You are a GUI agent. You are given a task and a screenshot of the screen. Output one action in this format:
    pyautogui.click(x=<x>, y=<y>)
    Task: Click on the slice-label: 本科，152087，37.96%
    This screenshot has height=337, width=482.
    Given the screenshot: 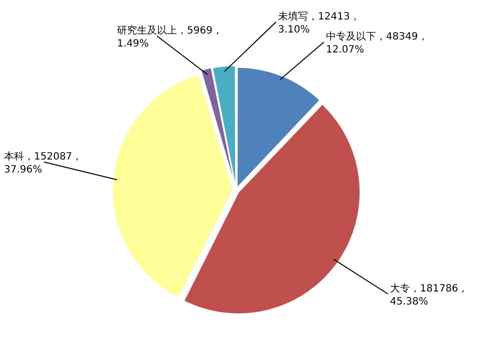 What is the action you would take?
    pyautogui.click(x=43, y=163)
    